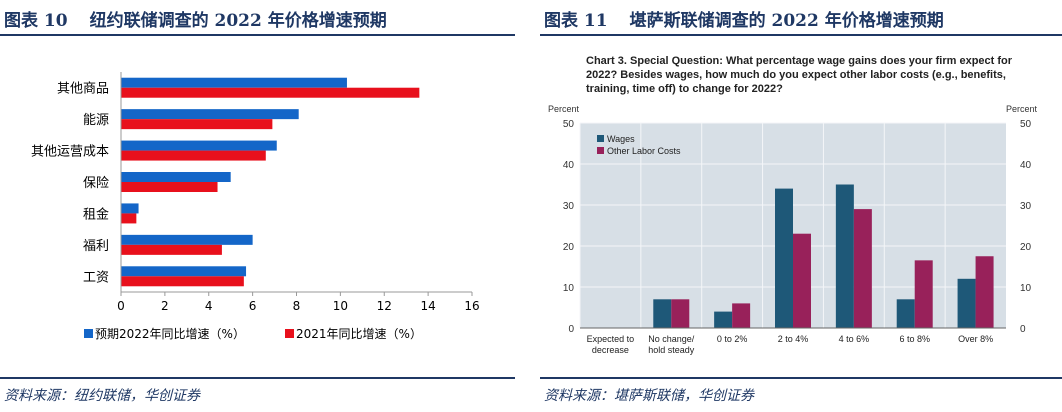 This screenshot has height=412, width=1062. Describe the element at coordinates (671, 350) in the screenshot. I see `x-category-label: hold steady` at that location.